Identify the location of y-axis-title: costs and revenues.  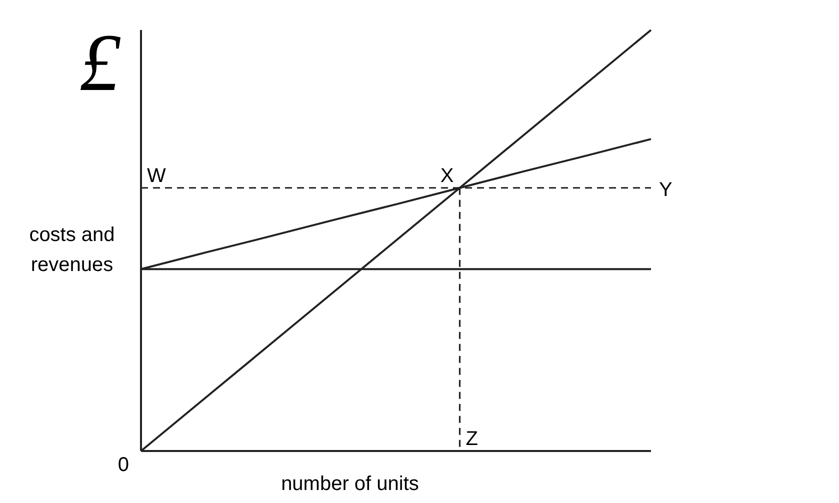
(72, 250).